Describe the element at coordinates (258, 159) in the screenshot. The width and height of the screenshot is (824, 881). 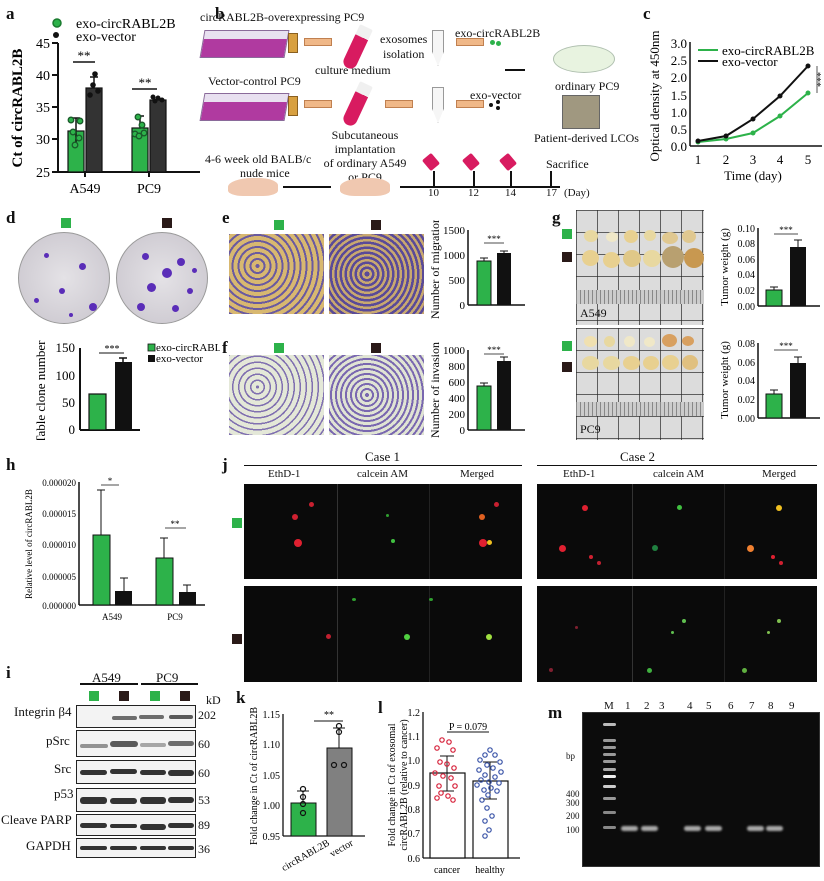
I see `mice-label: 4-6 week old BALB/c` at that location.